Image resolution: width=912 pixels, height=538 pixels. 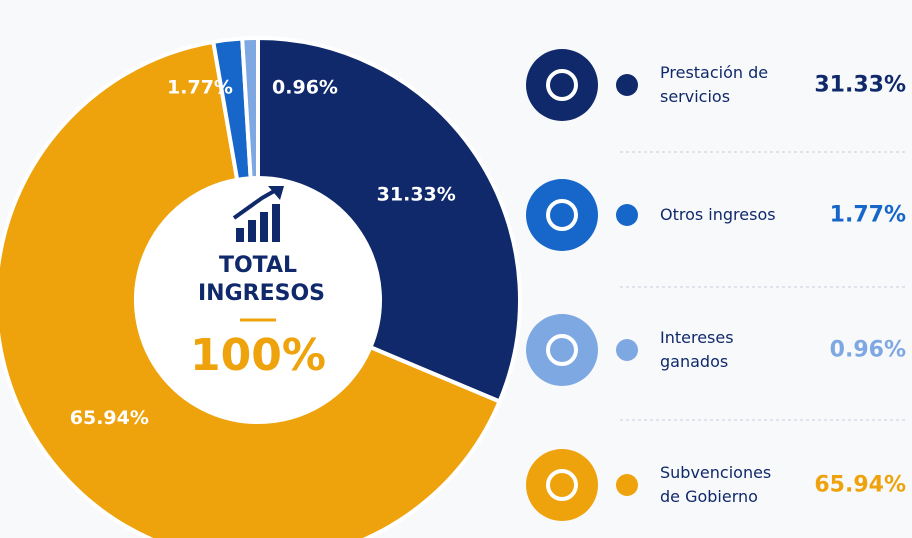 What do you see at coordinates (860, 485) in the screenshot?
I see `legend-value: 65.94%` at bounding box center [860, 485].